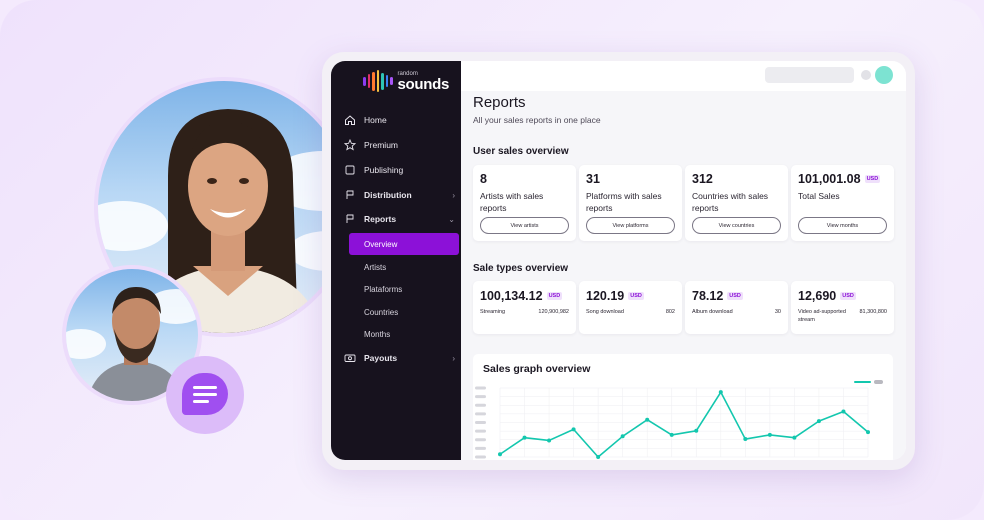 The image size is (984, 520). What do you see at coordinates (512, 202) in the screenshot?
I see `card-label: Artists with sales reports` at bounding box center [512, 202].